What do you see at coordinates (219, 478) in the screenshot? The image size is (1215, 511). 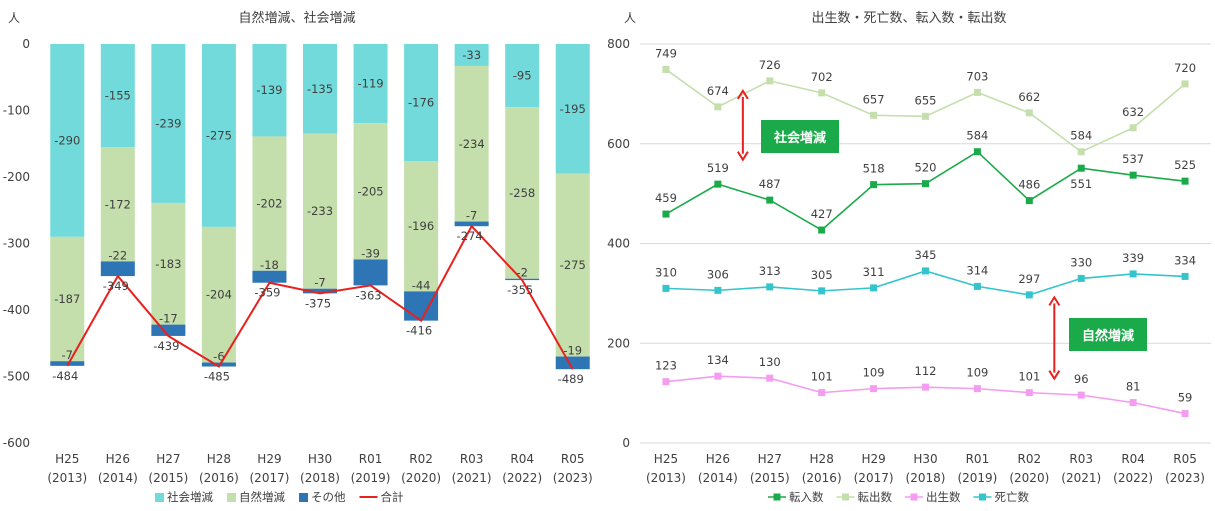 I see `x-tick-year: (2016)` at bounding box center [219, 478].